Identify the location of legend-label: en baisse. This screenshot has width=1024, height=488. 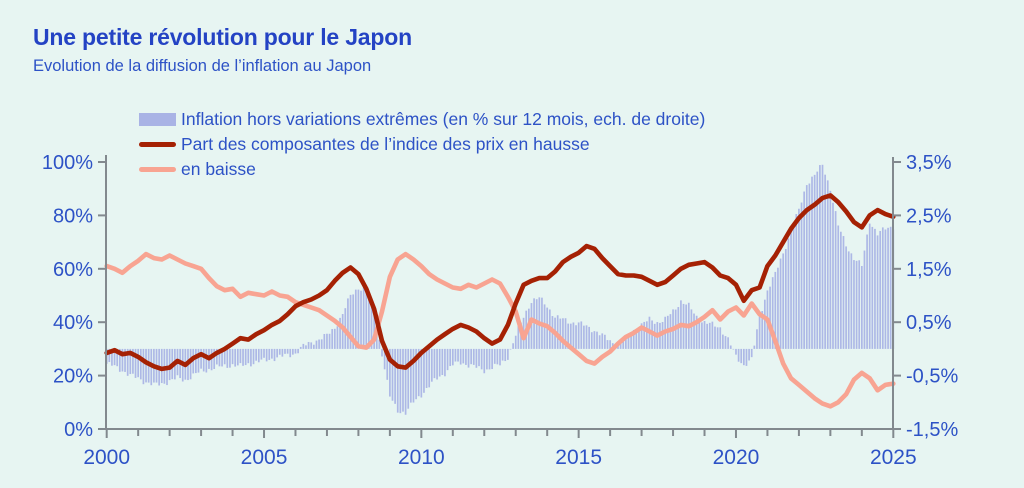
(218, 169).